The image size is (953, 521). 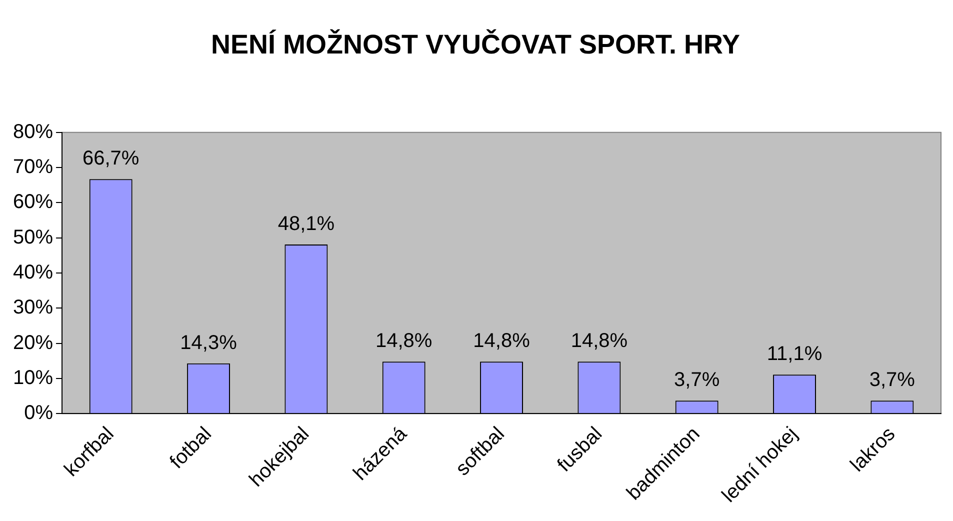 I want to click on data-label: 11,1%, so click(x=794, y=354).